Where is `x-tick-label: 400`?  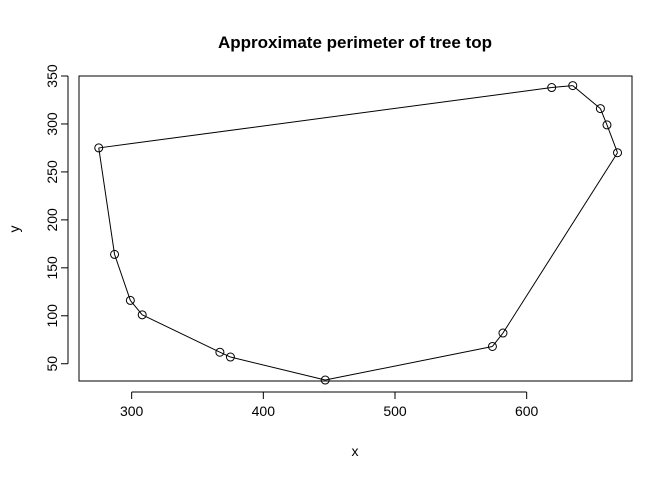
x-tick-label: 400 is located at coordinates (264, 411).